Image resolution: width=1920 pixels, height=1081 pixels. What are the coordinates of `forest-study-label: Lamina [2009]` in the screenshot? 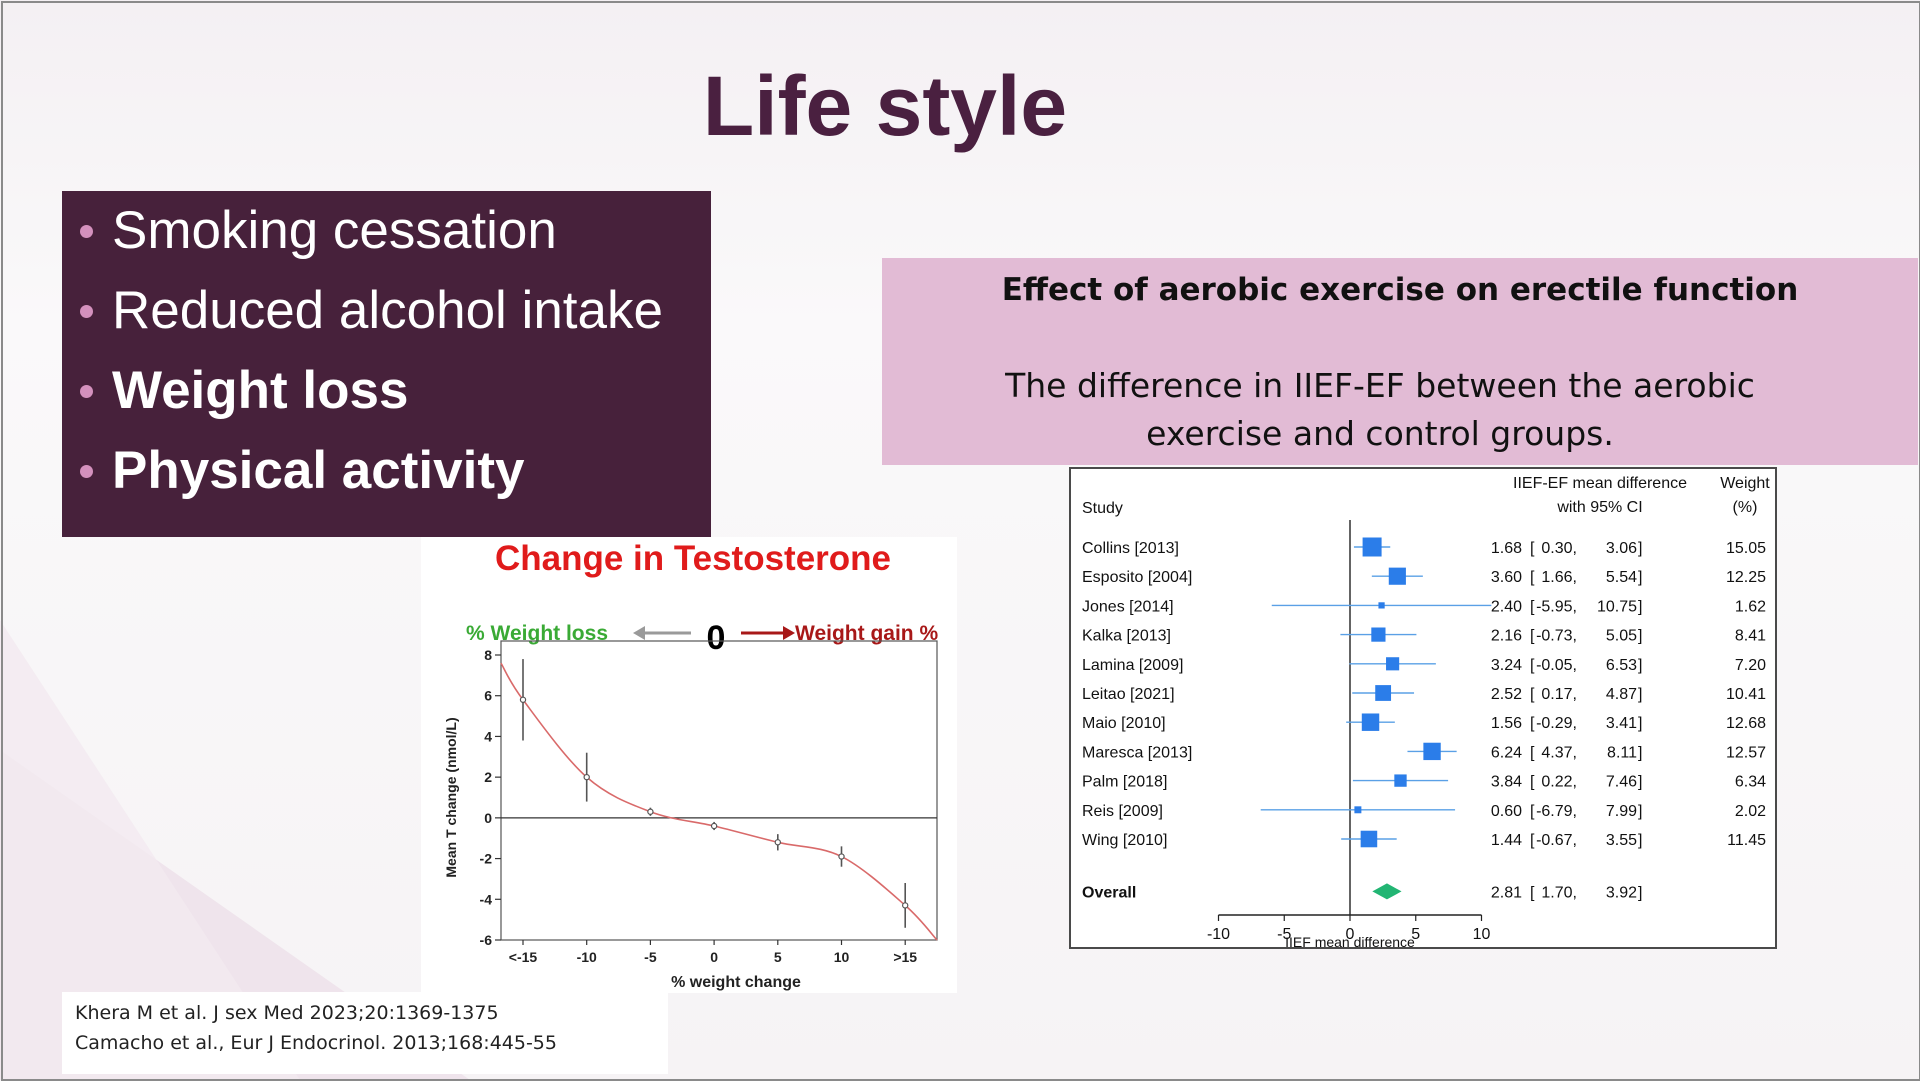 It's located at (1132, 665).